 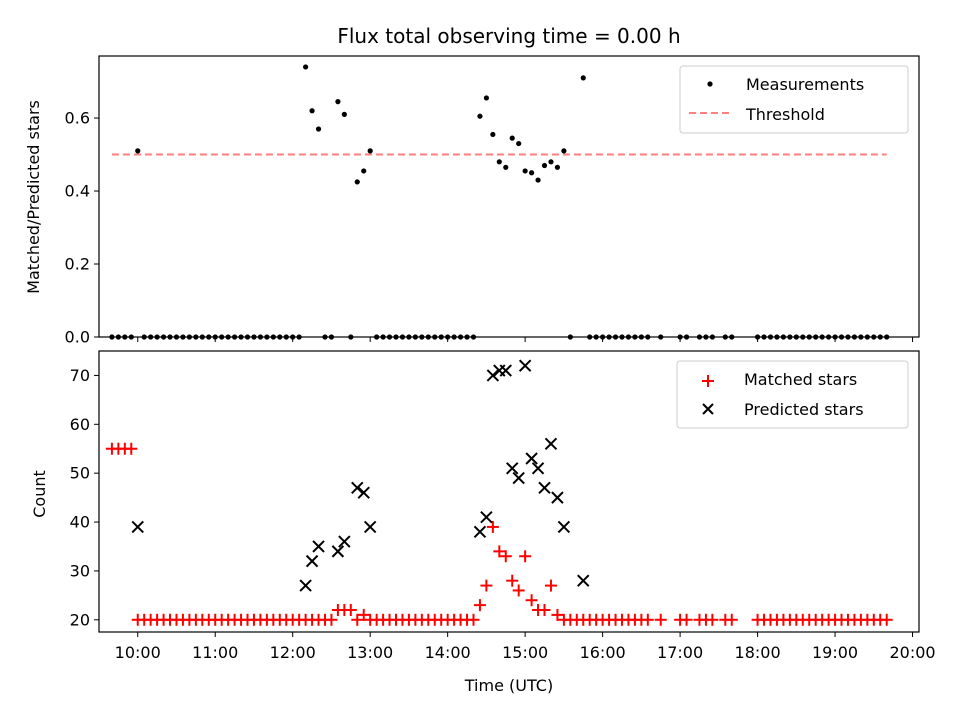 What do you see at coordinates (508, 685) in the screenshot?
I see `x-axis-label: Time (UTC)` at bounding box center [508, 685].